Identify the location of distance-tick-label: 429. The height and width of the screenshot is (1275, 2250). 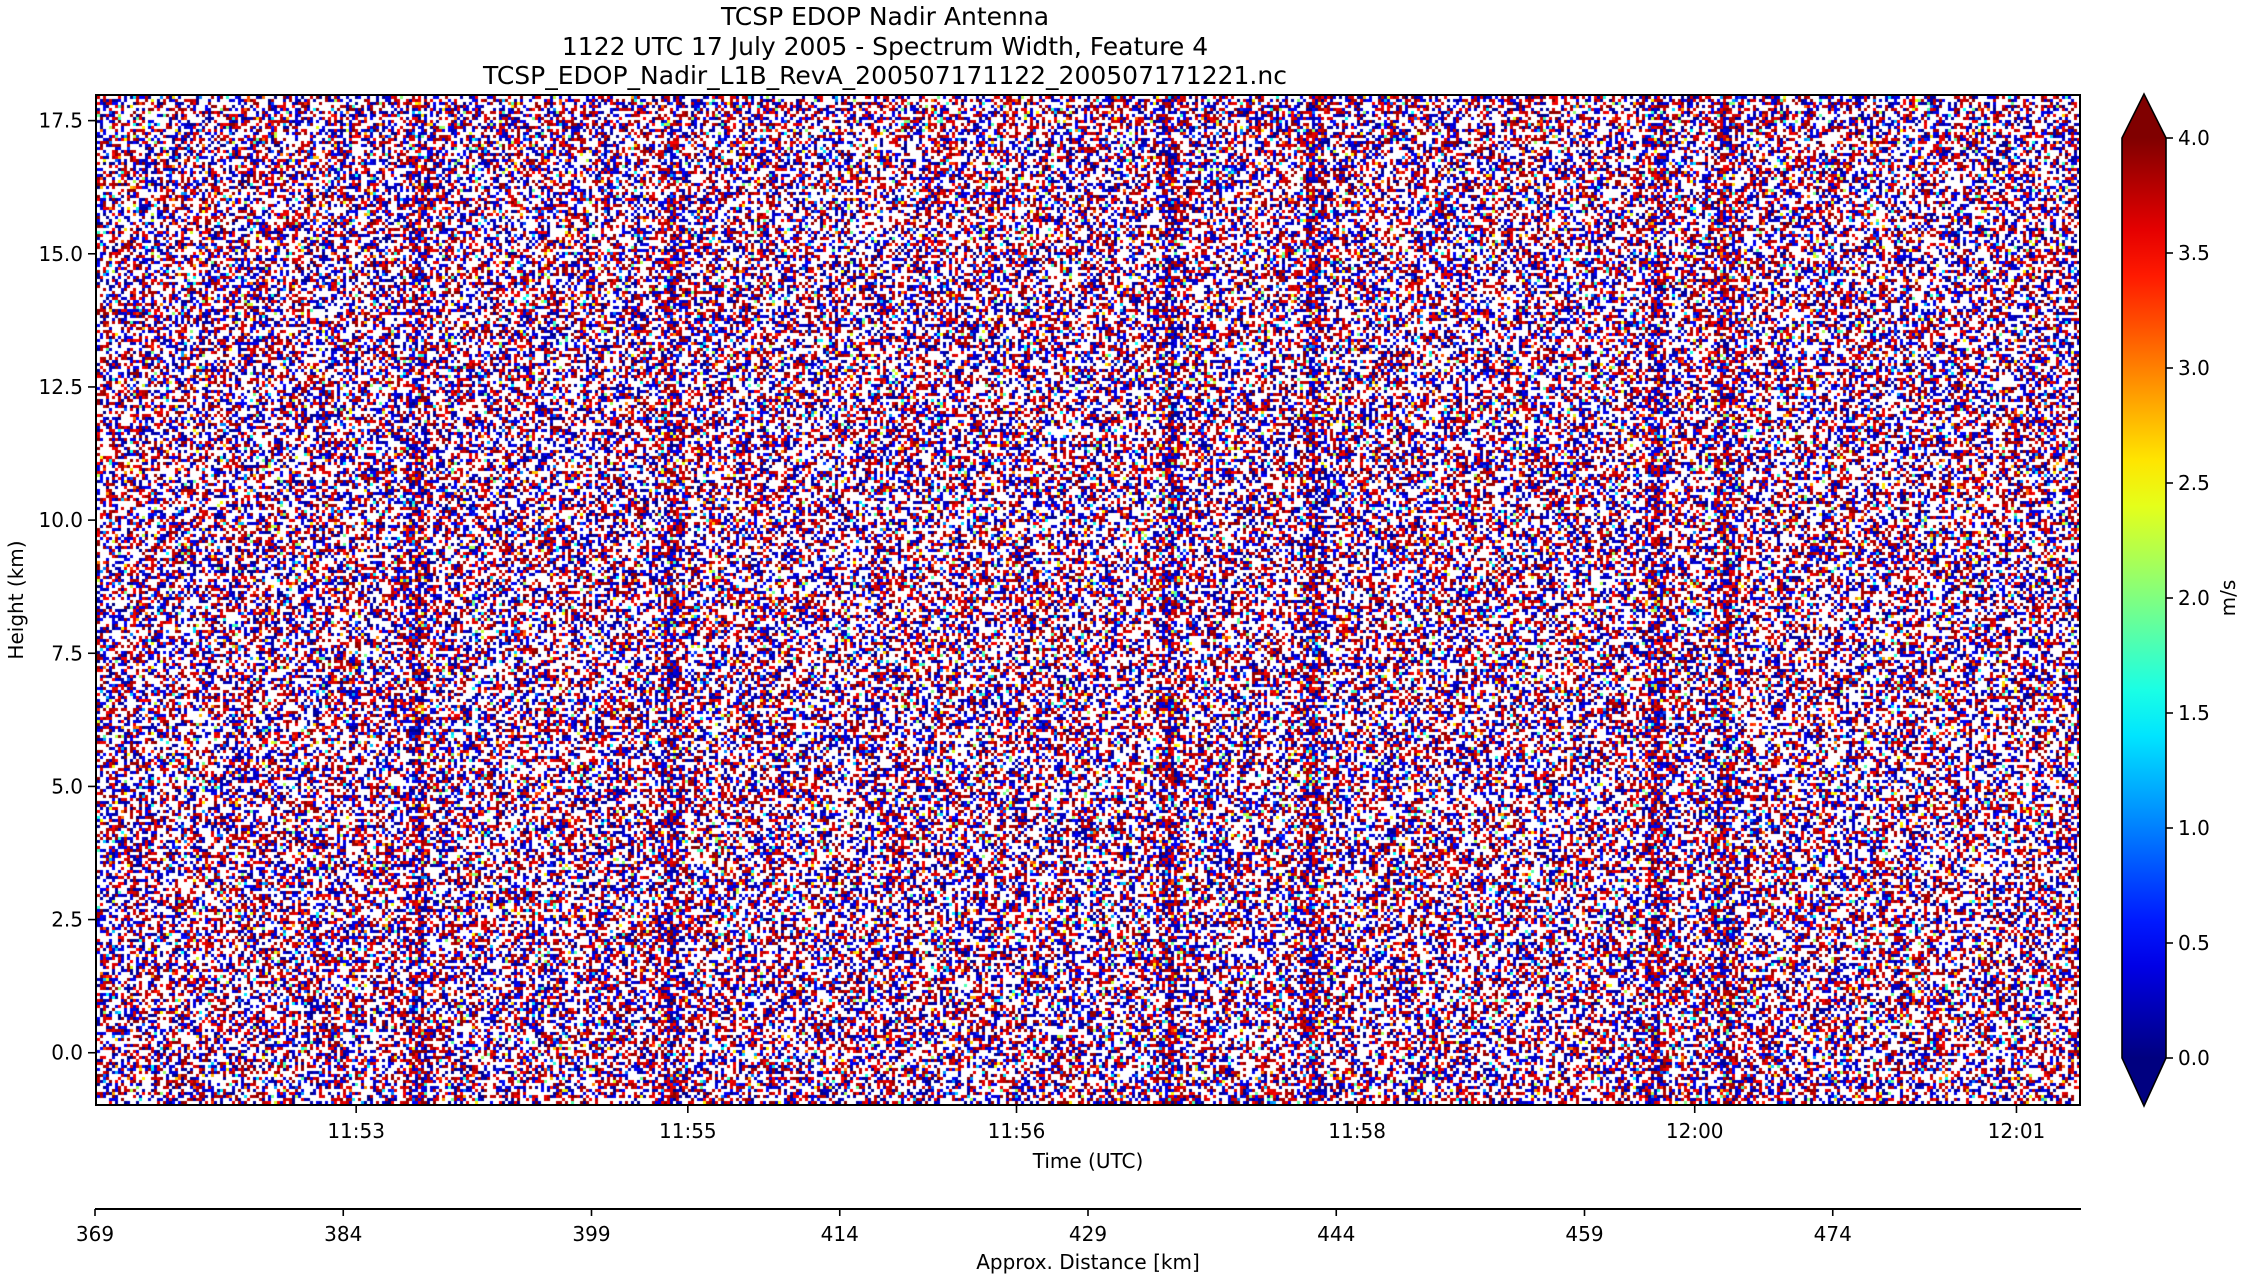
(1088, 1234).